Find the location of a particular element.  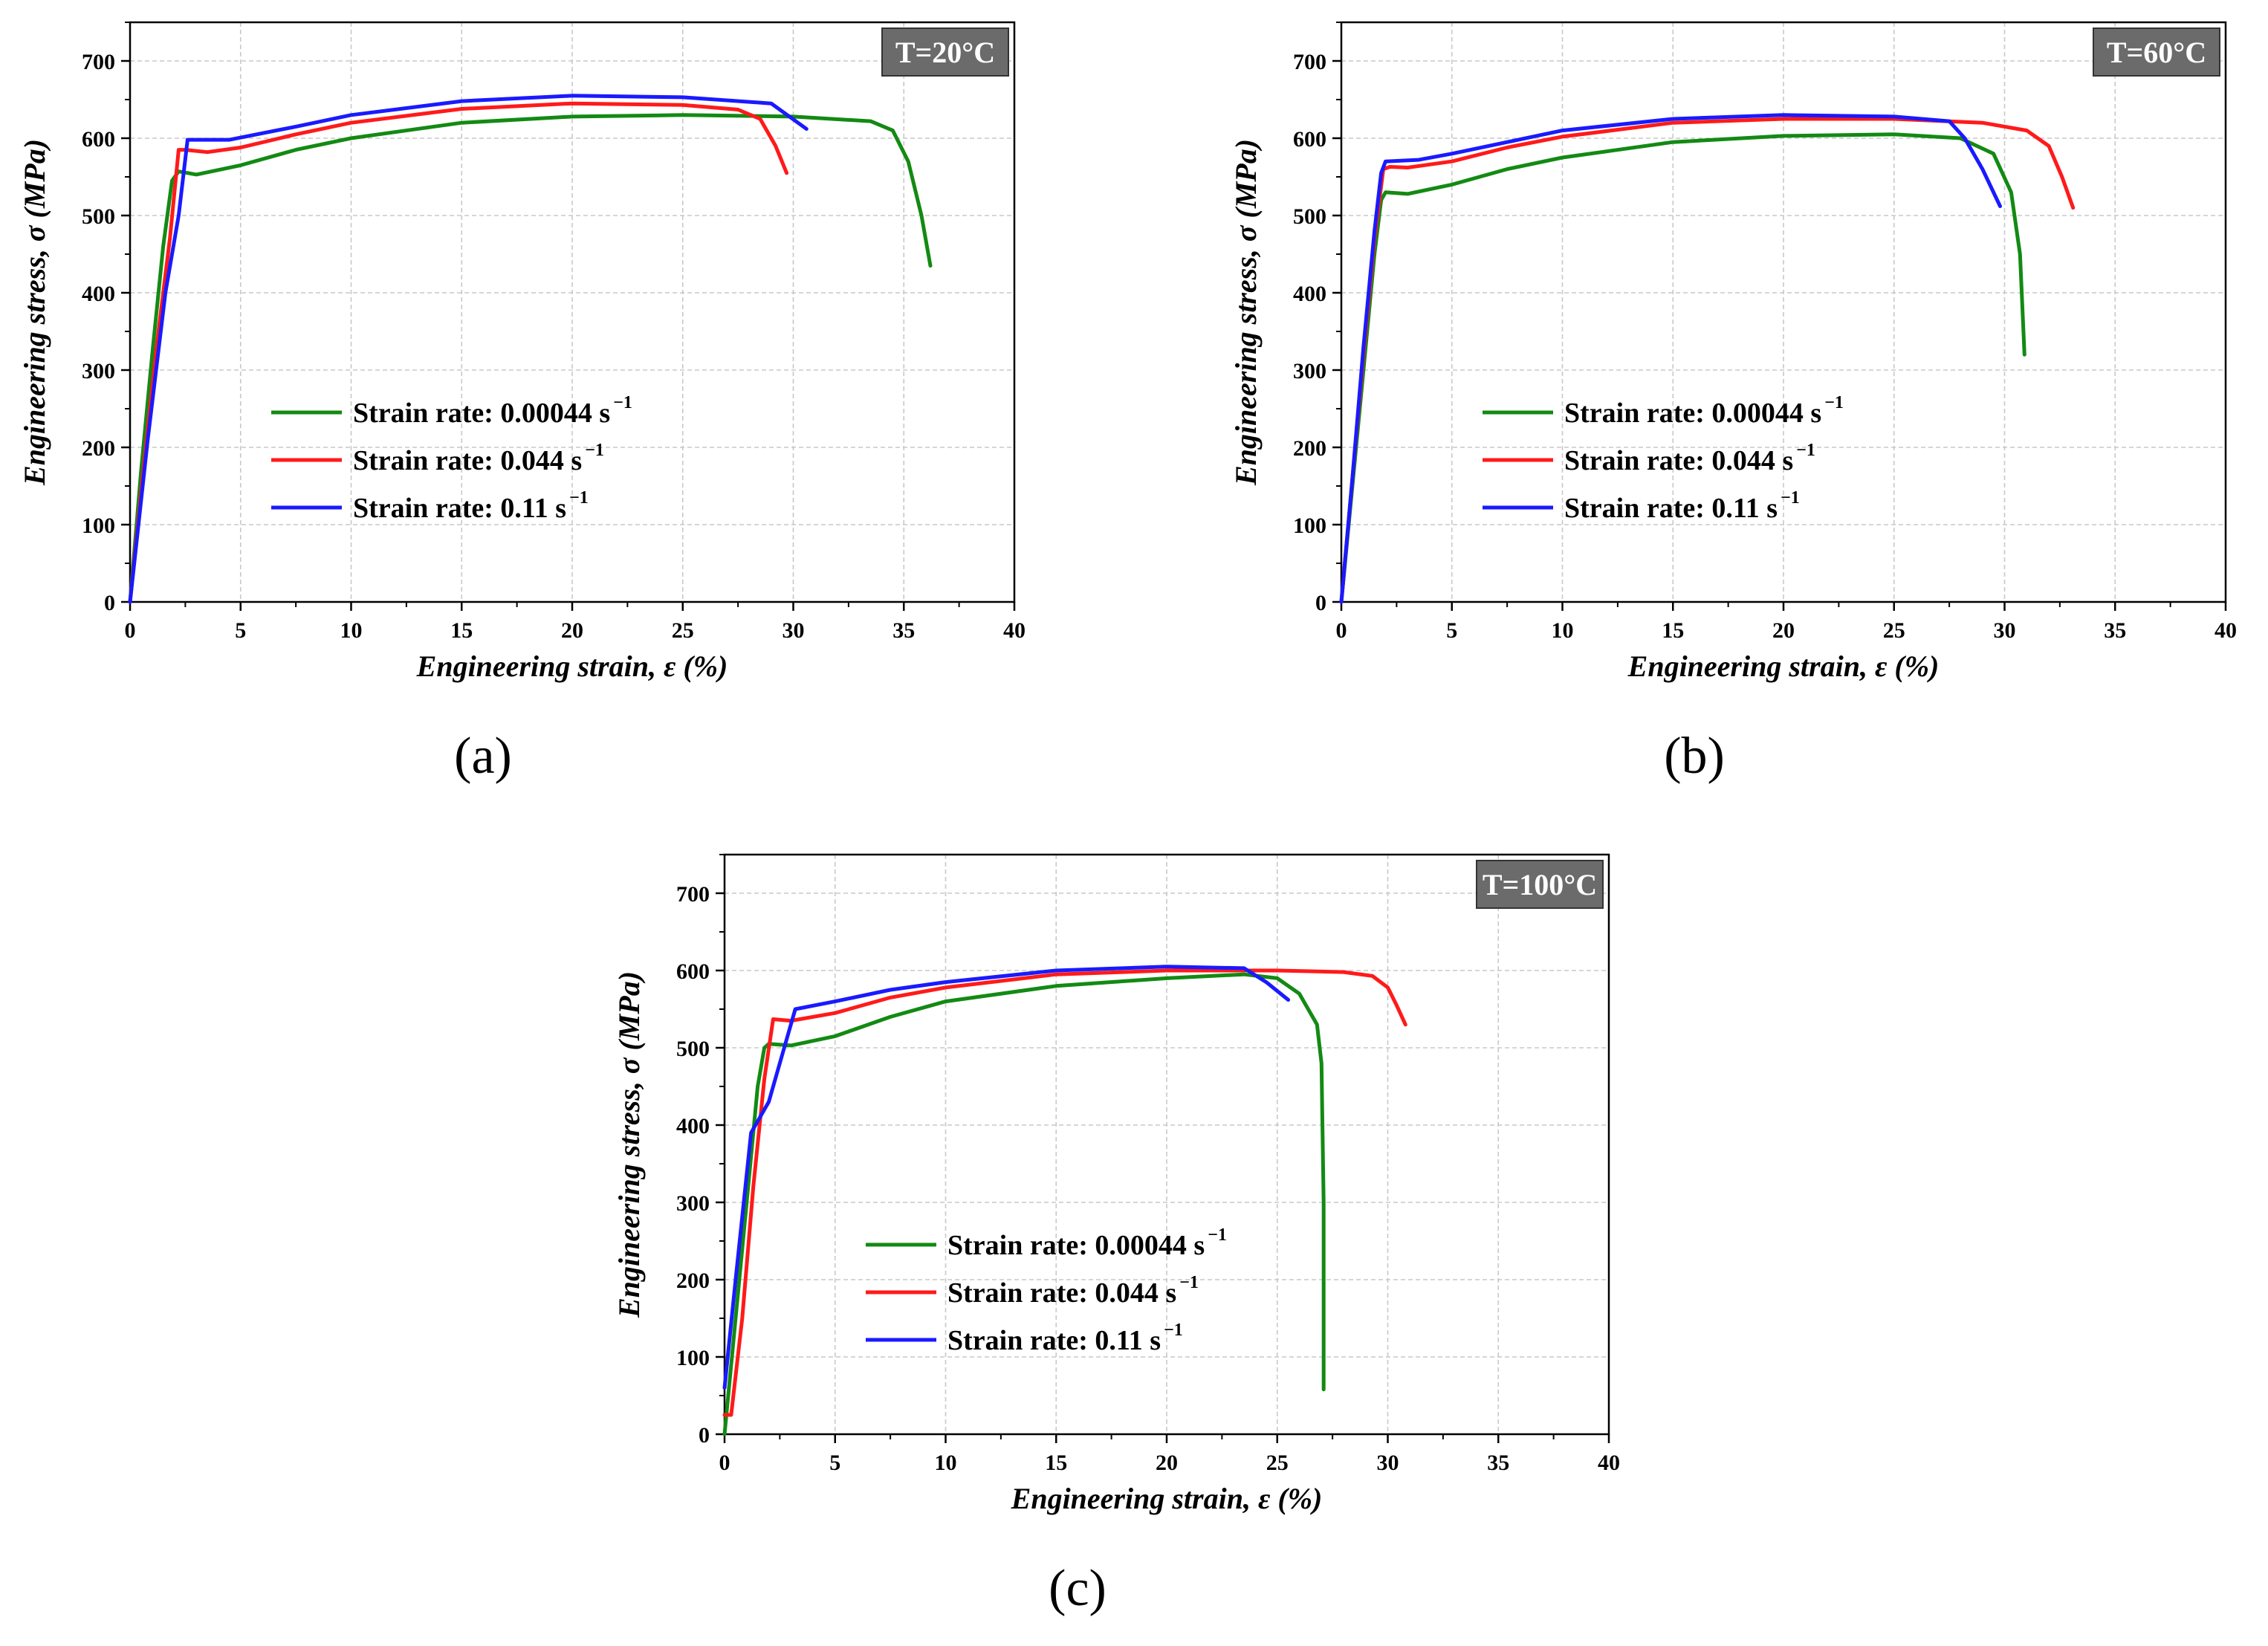

panel-caption: (b) is located at coordinates (1694, 756).